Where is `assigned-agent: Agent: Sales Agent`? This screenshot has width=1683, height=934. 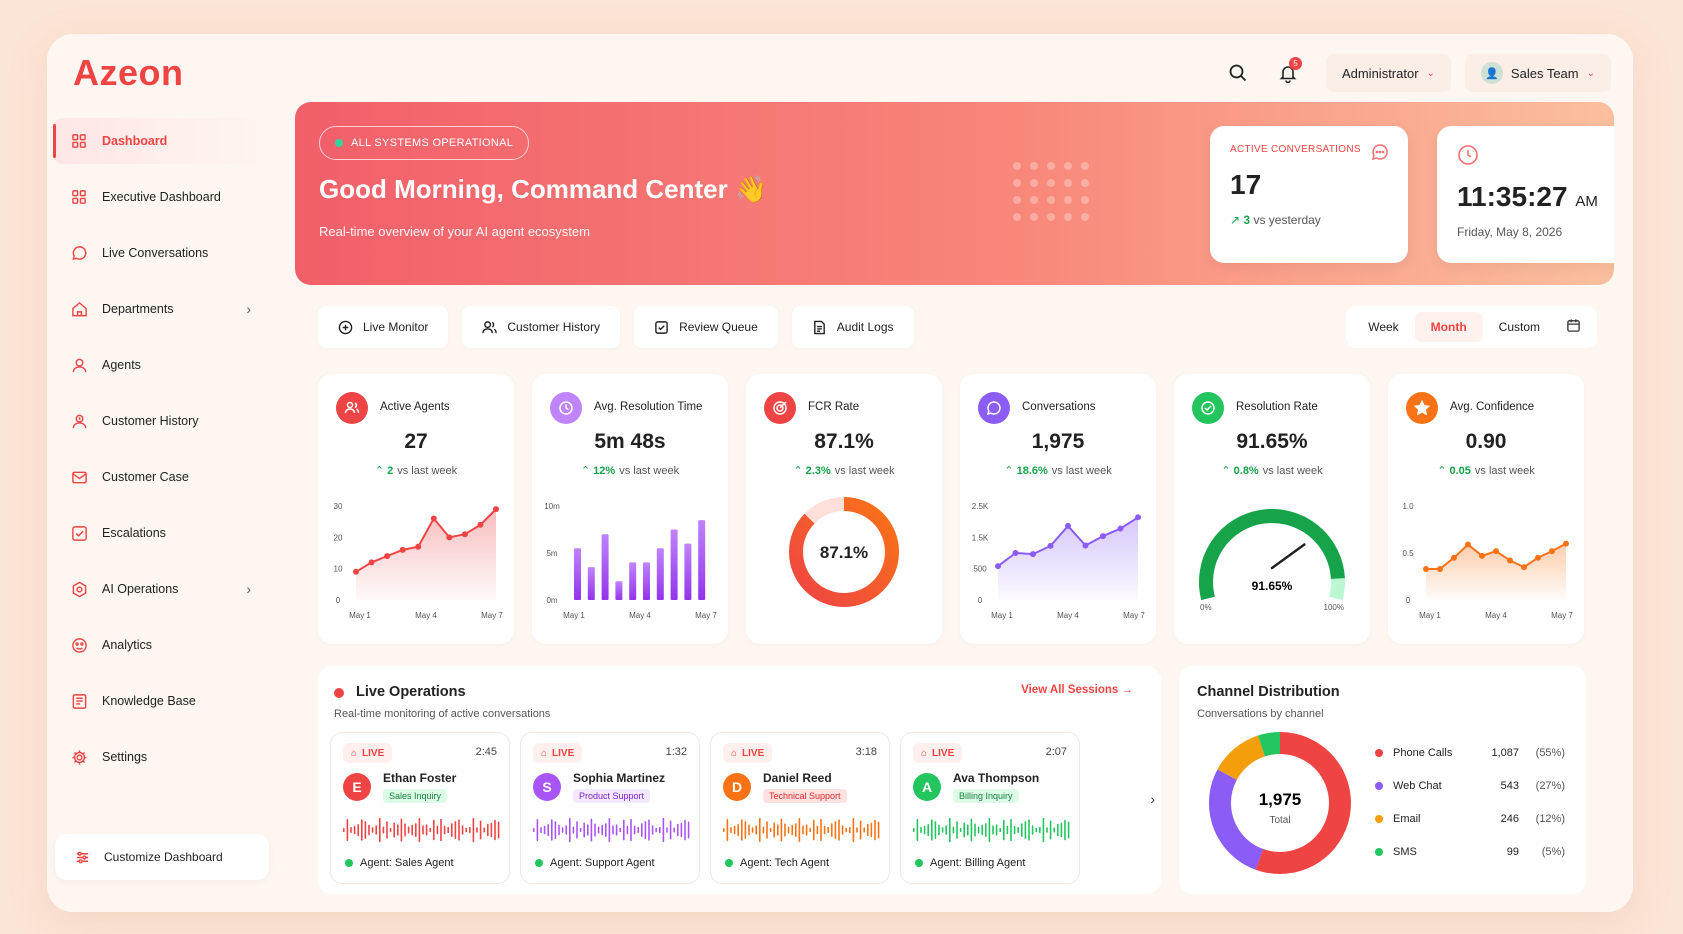
assigned-agent: Agent: Sales Agent is located at coordinates (399, 863).